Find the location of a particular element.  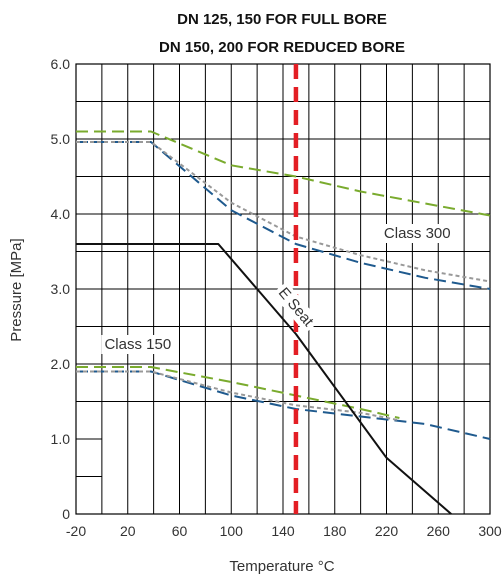

annotation-text: Class 150 is located at coordinates (137, 344).